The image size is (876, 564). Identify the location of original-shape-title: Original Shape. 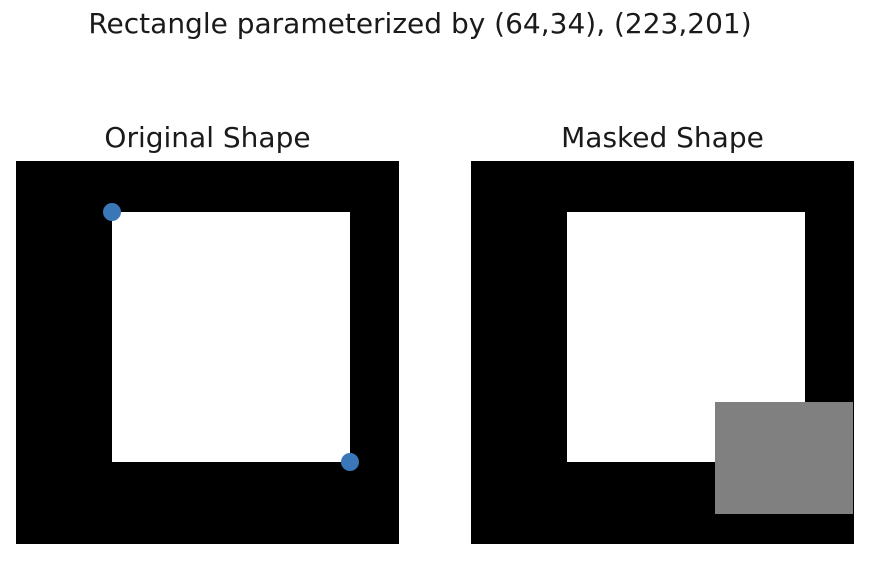
(207, 137).